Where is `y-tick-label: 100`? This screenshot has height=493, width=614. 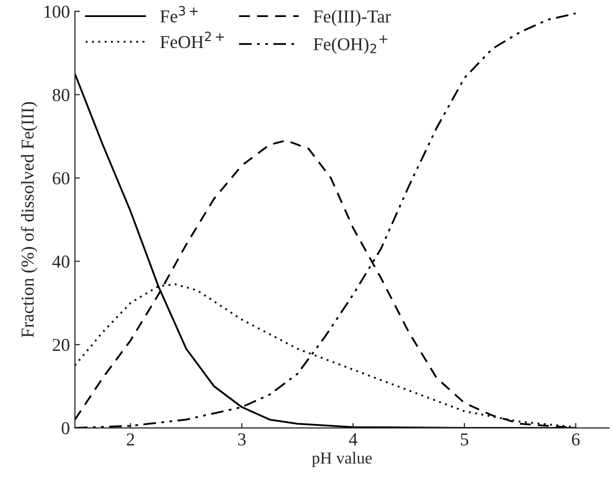 y-tick-label: 100 is located at coordinates (57, 12).